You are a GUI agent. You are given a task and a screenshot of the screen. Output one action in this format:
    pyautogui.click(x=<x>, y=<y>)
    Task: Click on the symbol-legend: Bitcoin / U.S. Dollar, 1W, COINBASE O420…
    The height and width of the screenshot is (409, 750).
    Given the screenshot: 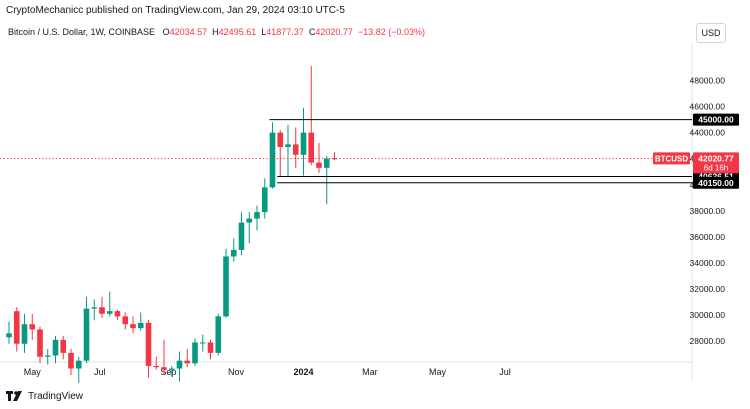 What is the action you would take?
    pyautogui.click(x=216, y=32)
    